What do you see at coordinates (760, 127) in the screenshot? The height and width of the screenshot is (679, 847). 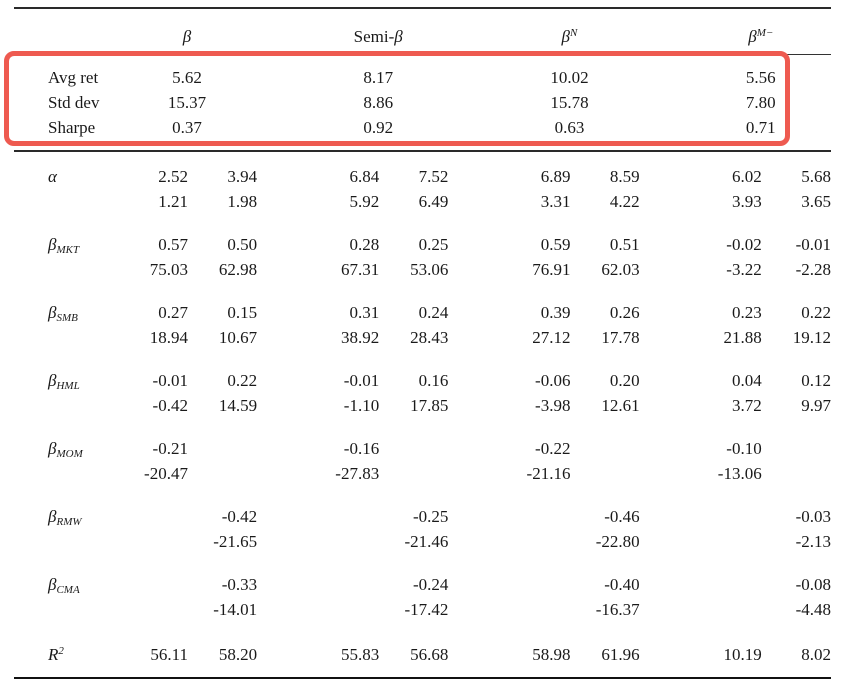 I see `summary-value-cell: 0.71` at bounding box center [760, 127].